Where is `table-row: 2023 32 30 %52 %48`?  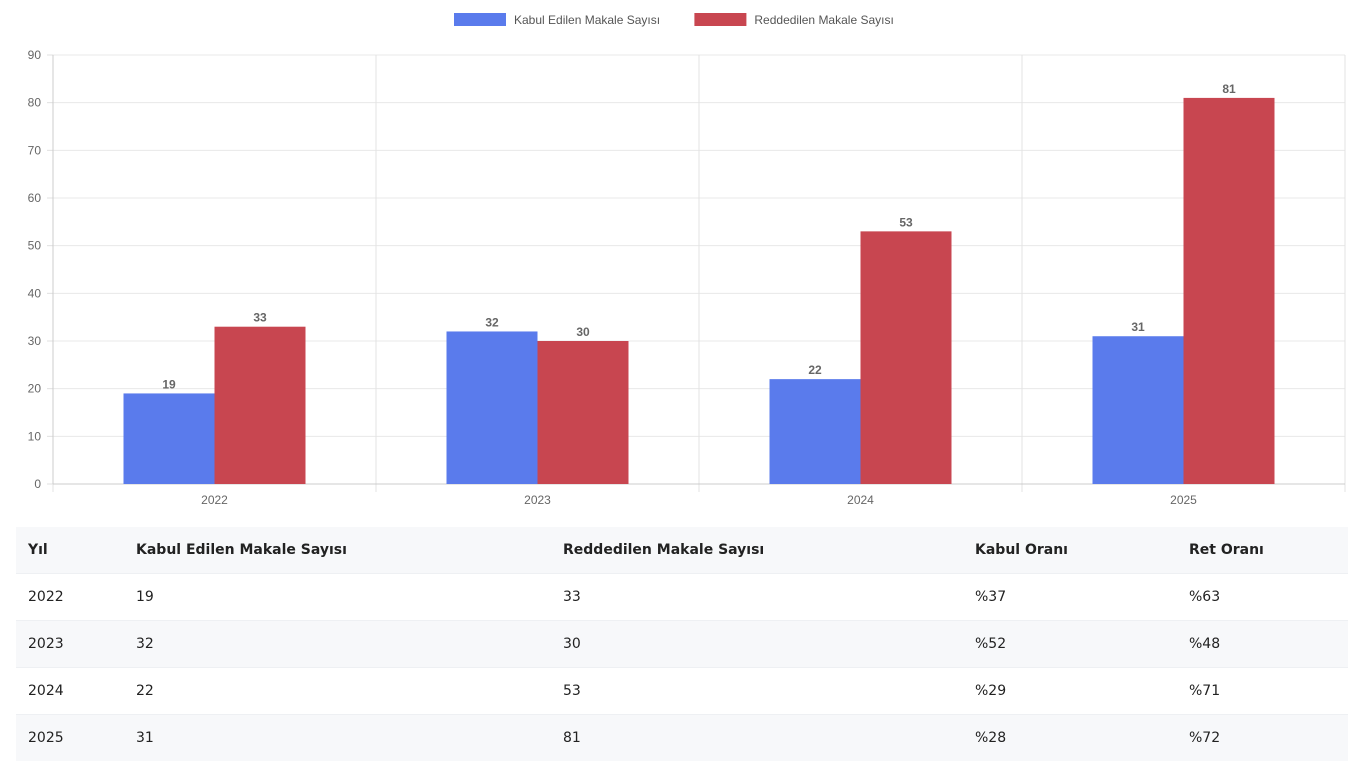
table-row: 2023 32 30 %52 %48 is located at coordinates (682, 644).